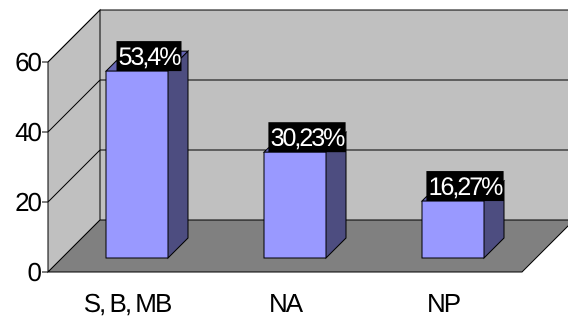  Describe the element at coordinates (28, 62) in the screenshot. I see `y-tick-label: 60` at that location.